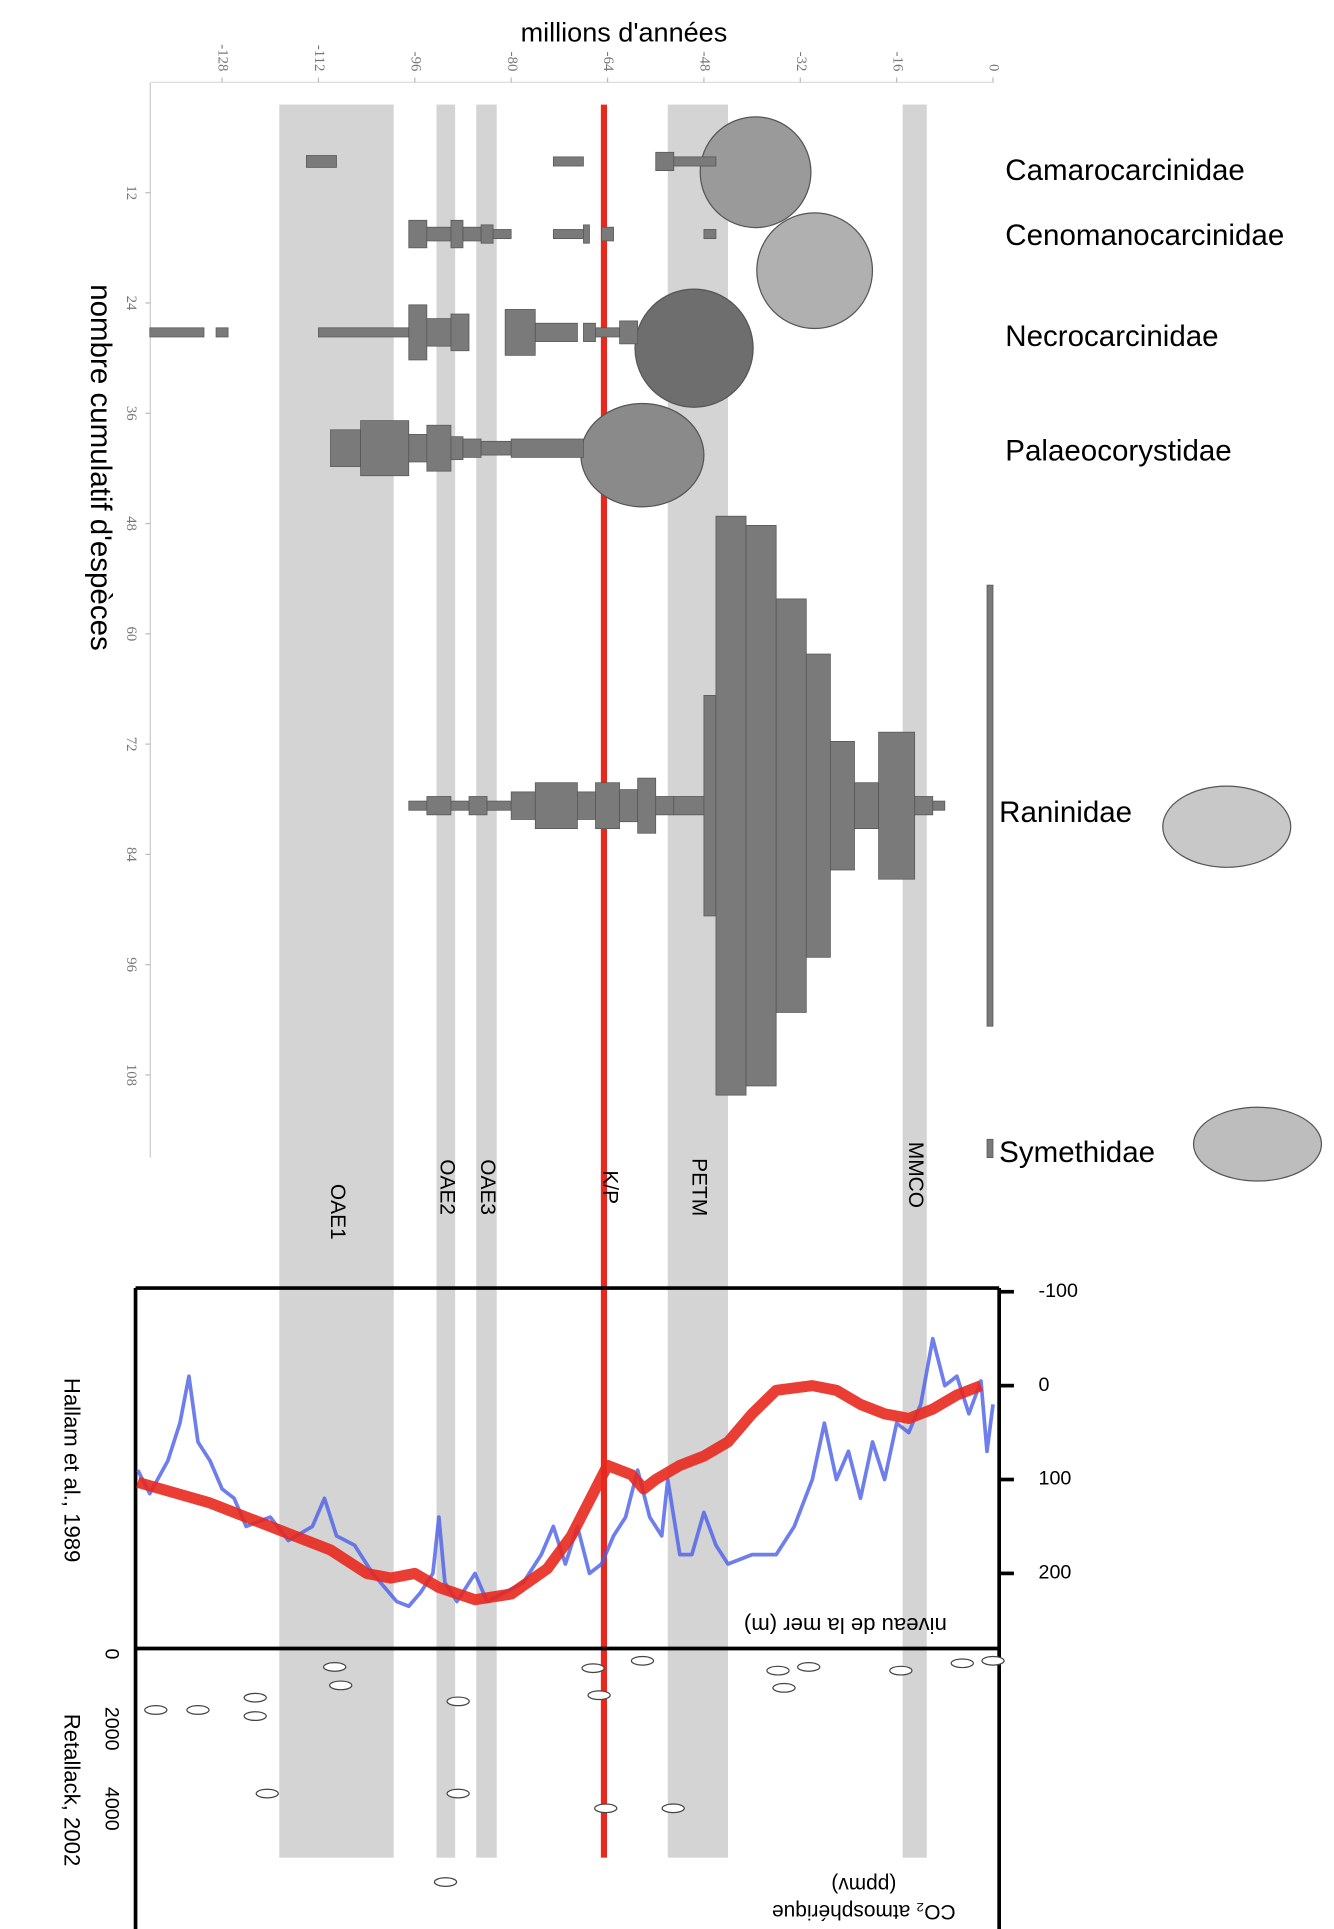 This screenshot has height=1929, width=1334. Describe the element at coordinates (1125, 170) in the screenshot. I see `family-label: Camarocarcinidae` at that location.